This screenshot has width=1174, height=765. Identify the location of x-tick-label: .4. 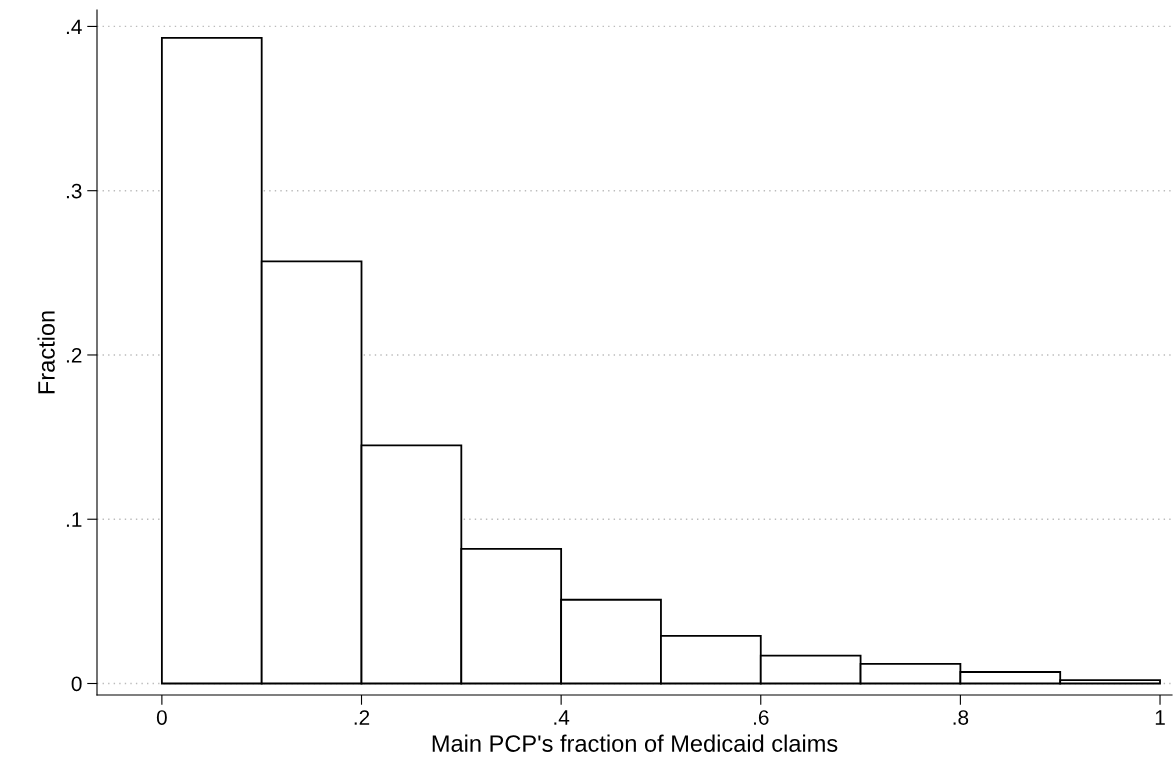
(562, 717).